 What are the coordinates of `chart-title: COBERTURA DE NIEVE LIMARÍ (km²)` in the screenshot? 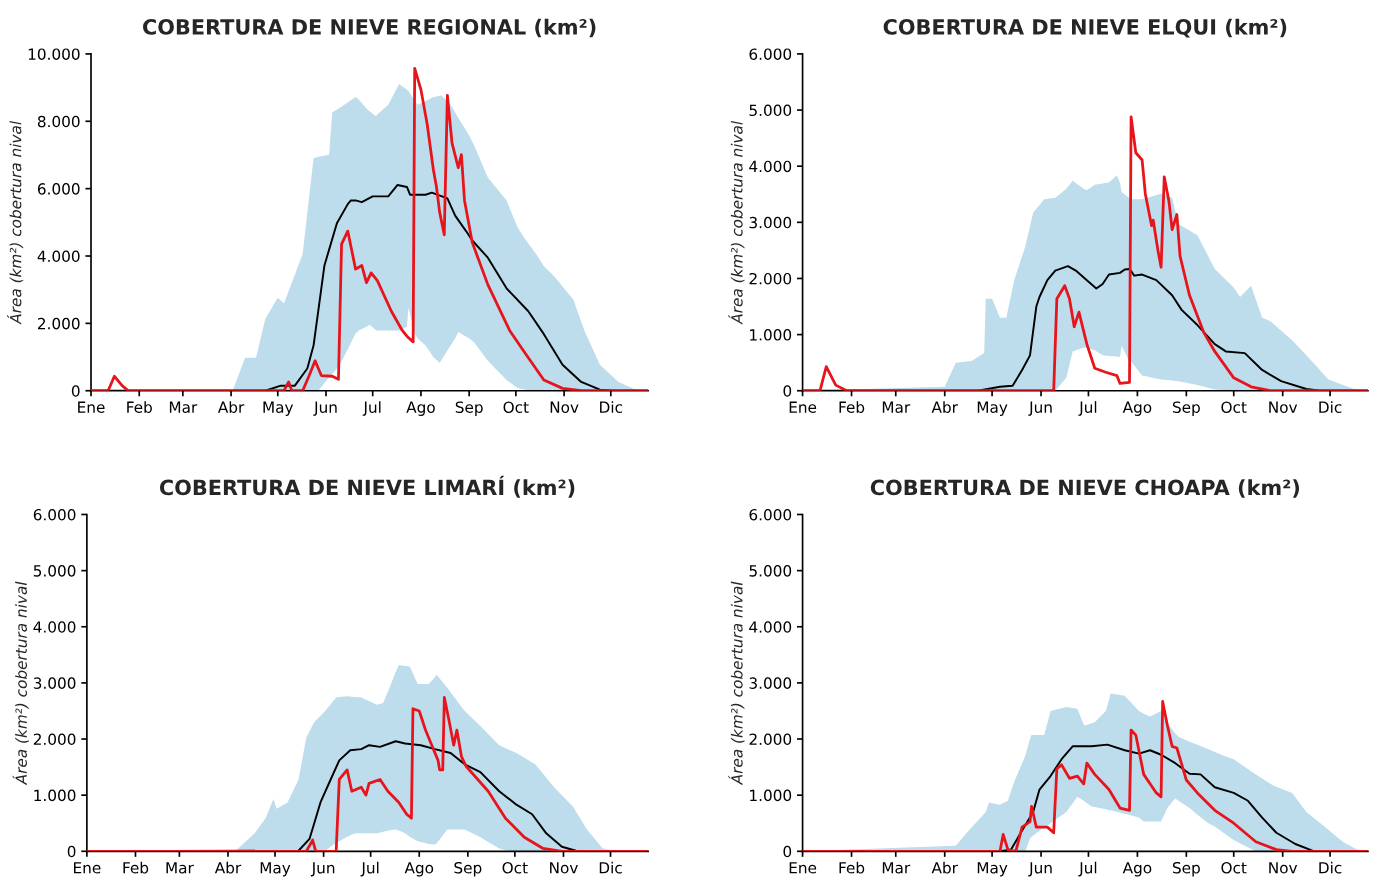 It's located at (367, 486).